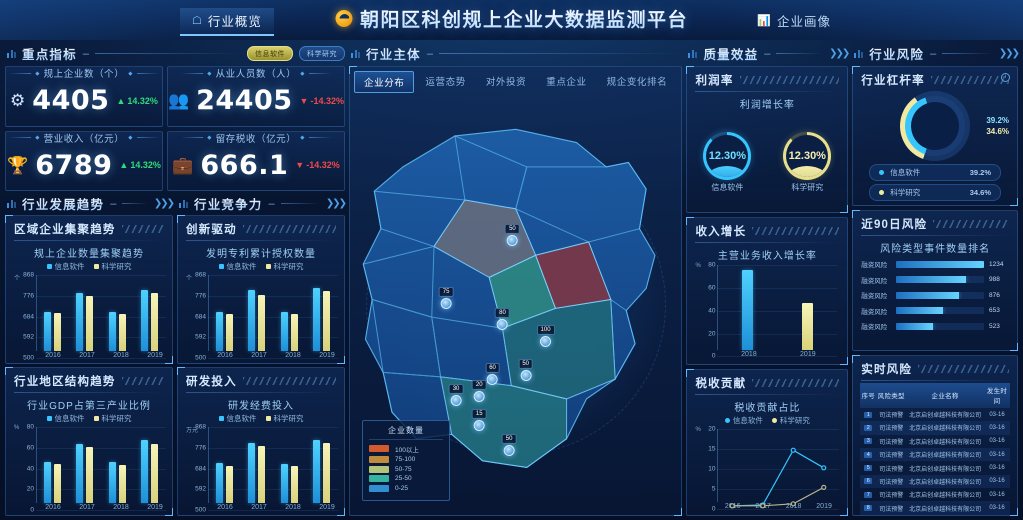  Describe the element at coordinates (512, 229) in the screenshot. I see `marker-value: 50` at that location.